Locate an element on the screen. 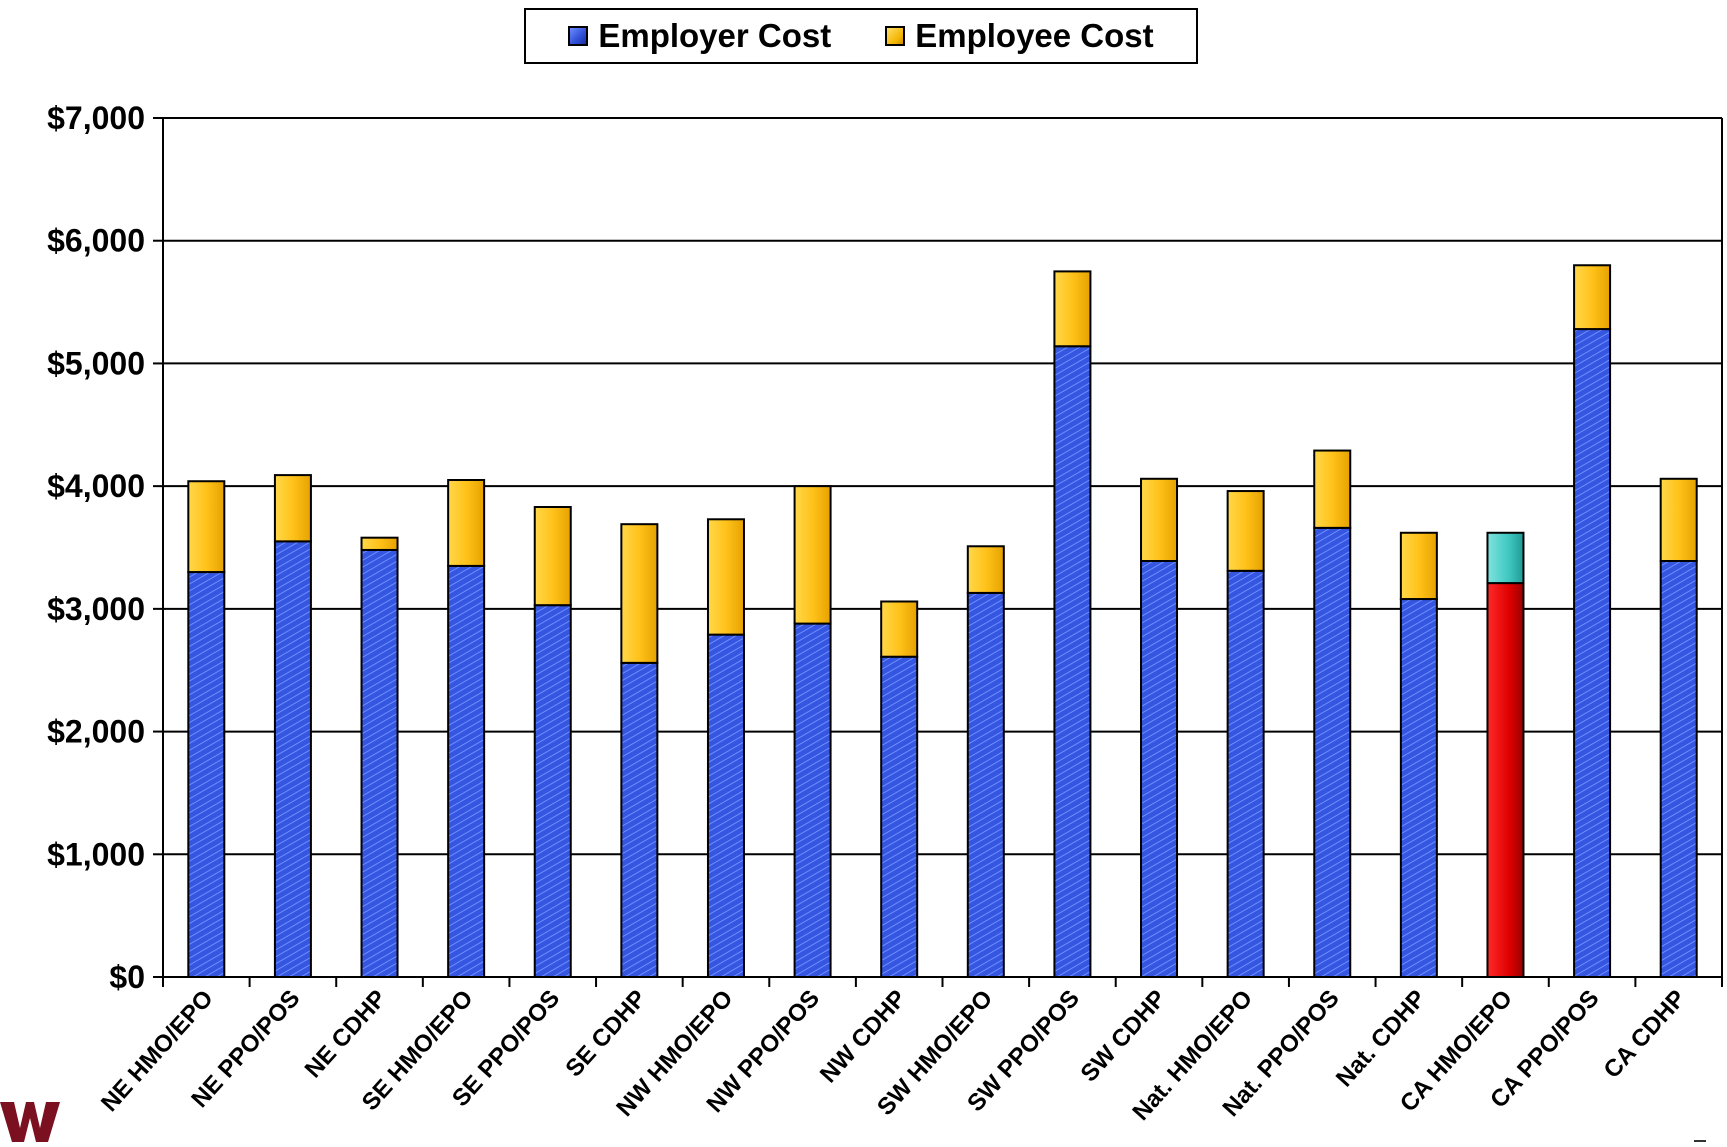  y-tick-label: $1,000 is located at coordinates (96, 854).